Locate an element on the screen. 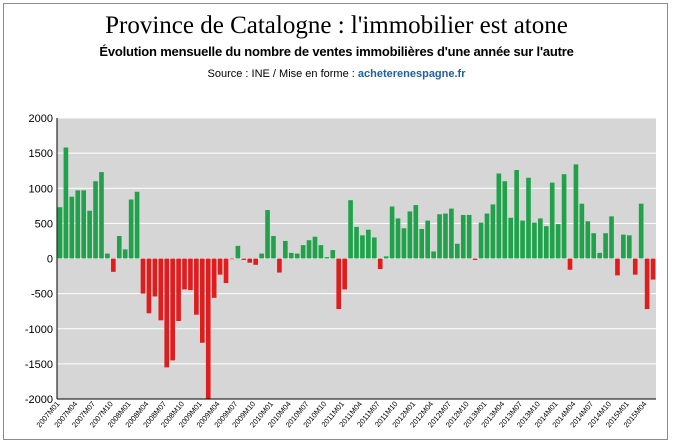 This screenshot has height=445, width=673. y-tick-label: -1500 is located at coordinates (39, 365).